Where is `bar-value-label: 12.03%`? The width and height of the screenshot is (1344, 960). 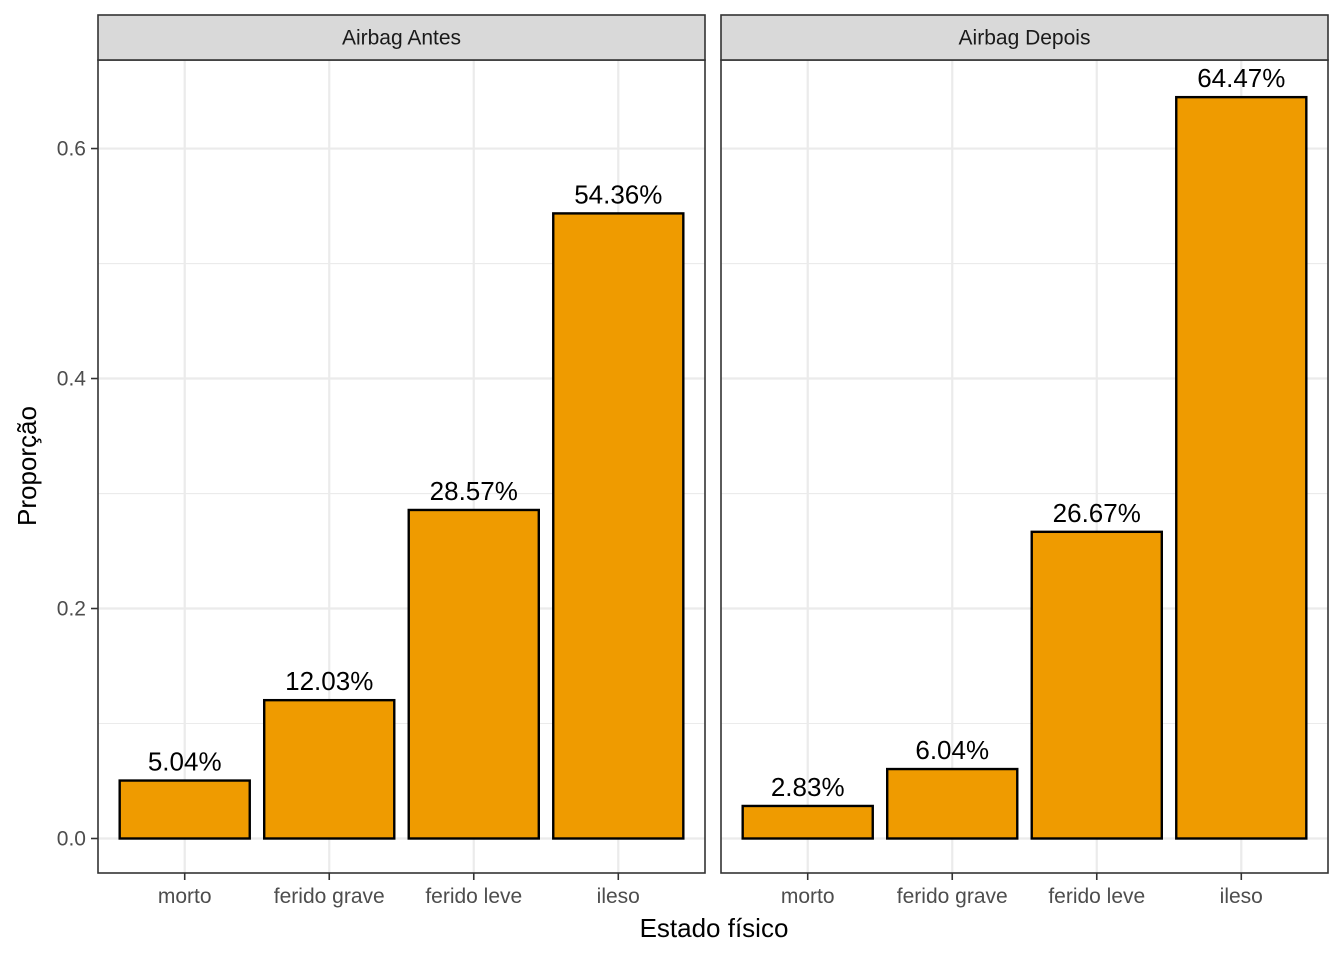 bar-value-label: 12.03% is located at coordinates (329, 681).